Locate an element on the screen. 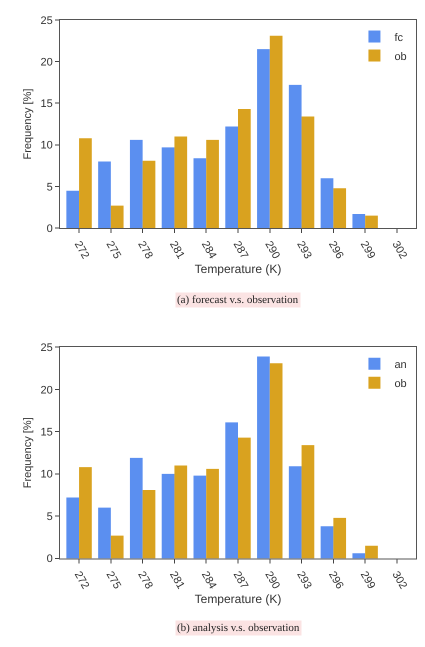 The image size is (425, 647). legend-label: fc is located at coordinates (399, 38).